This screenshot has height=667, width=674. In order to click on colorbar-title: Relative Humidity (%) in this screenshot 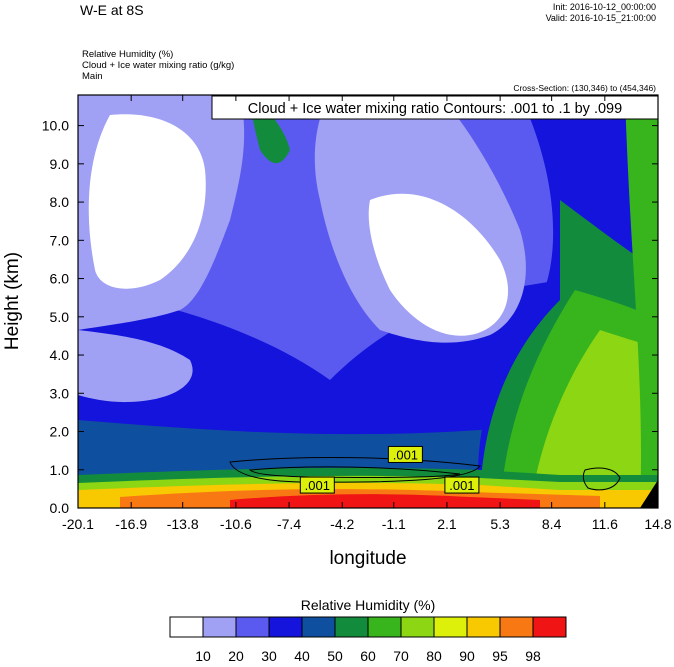, I will do `click(368, 605)`.